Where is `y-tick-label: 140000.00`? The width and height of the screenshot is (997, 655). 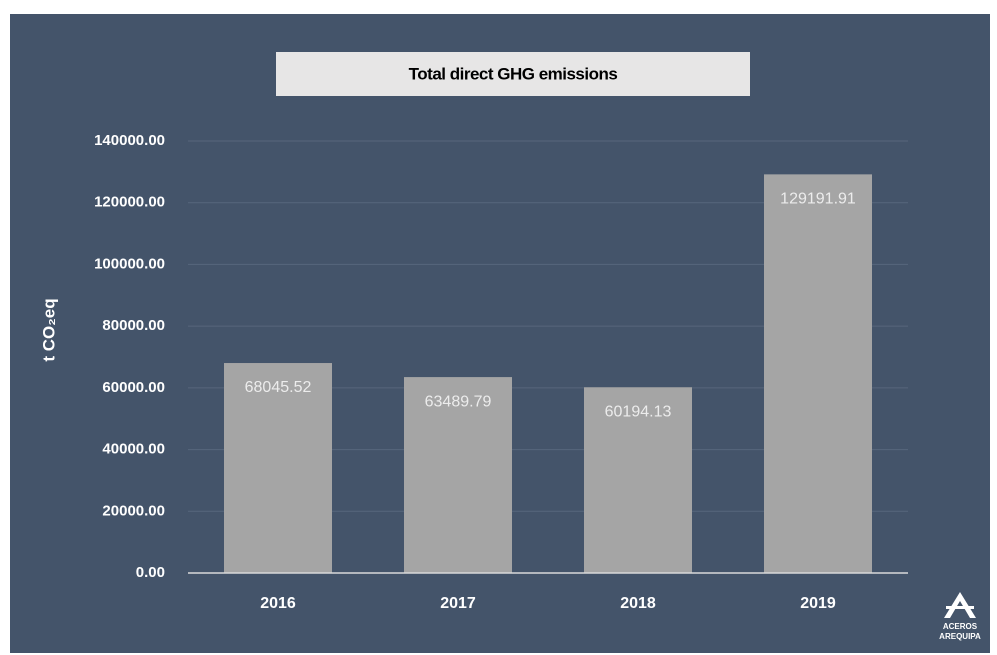
y-tick-label: 140000.00 is located at coordinates (129, 140).